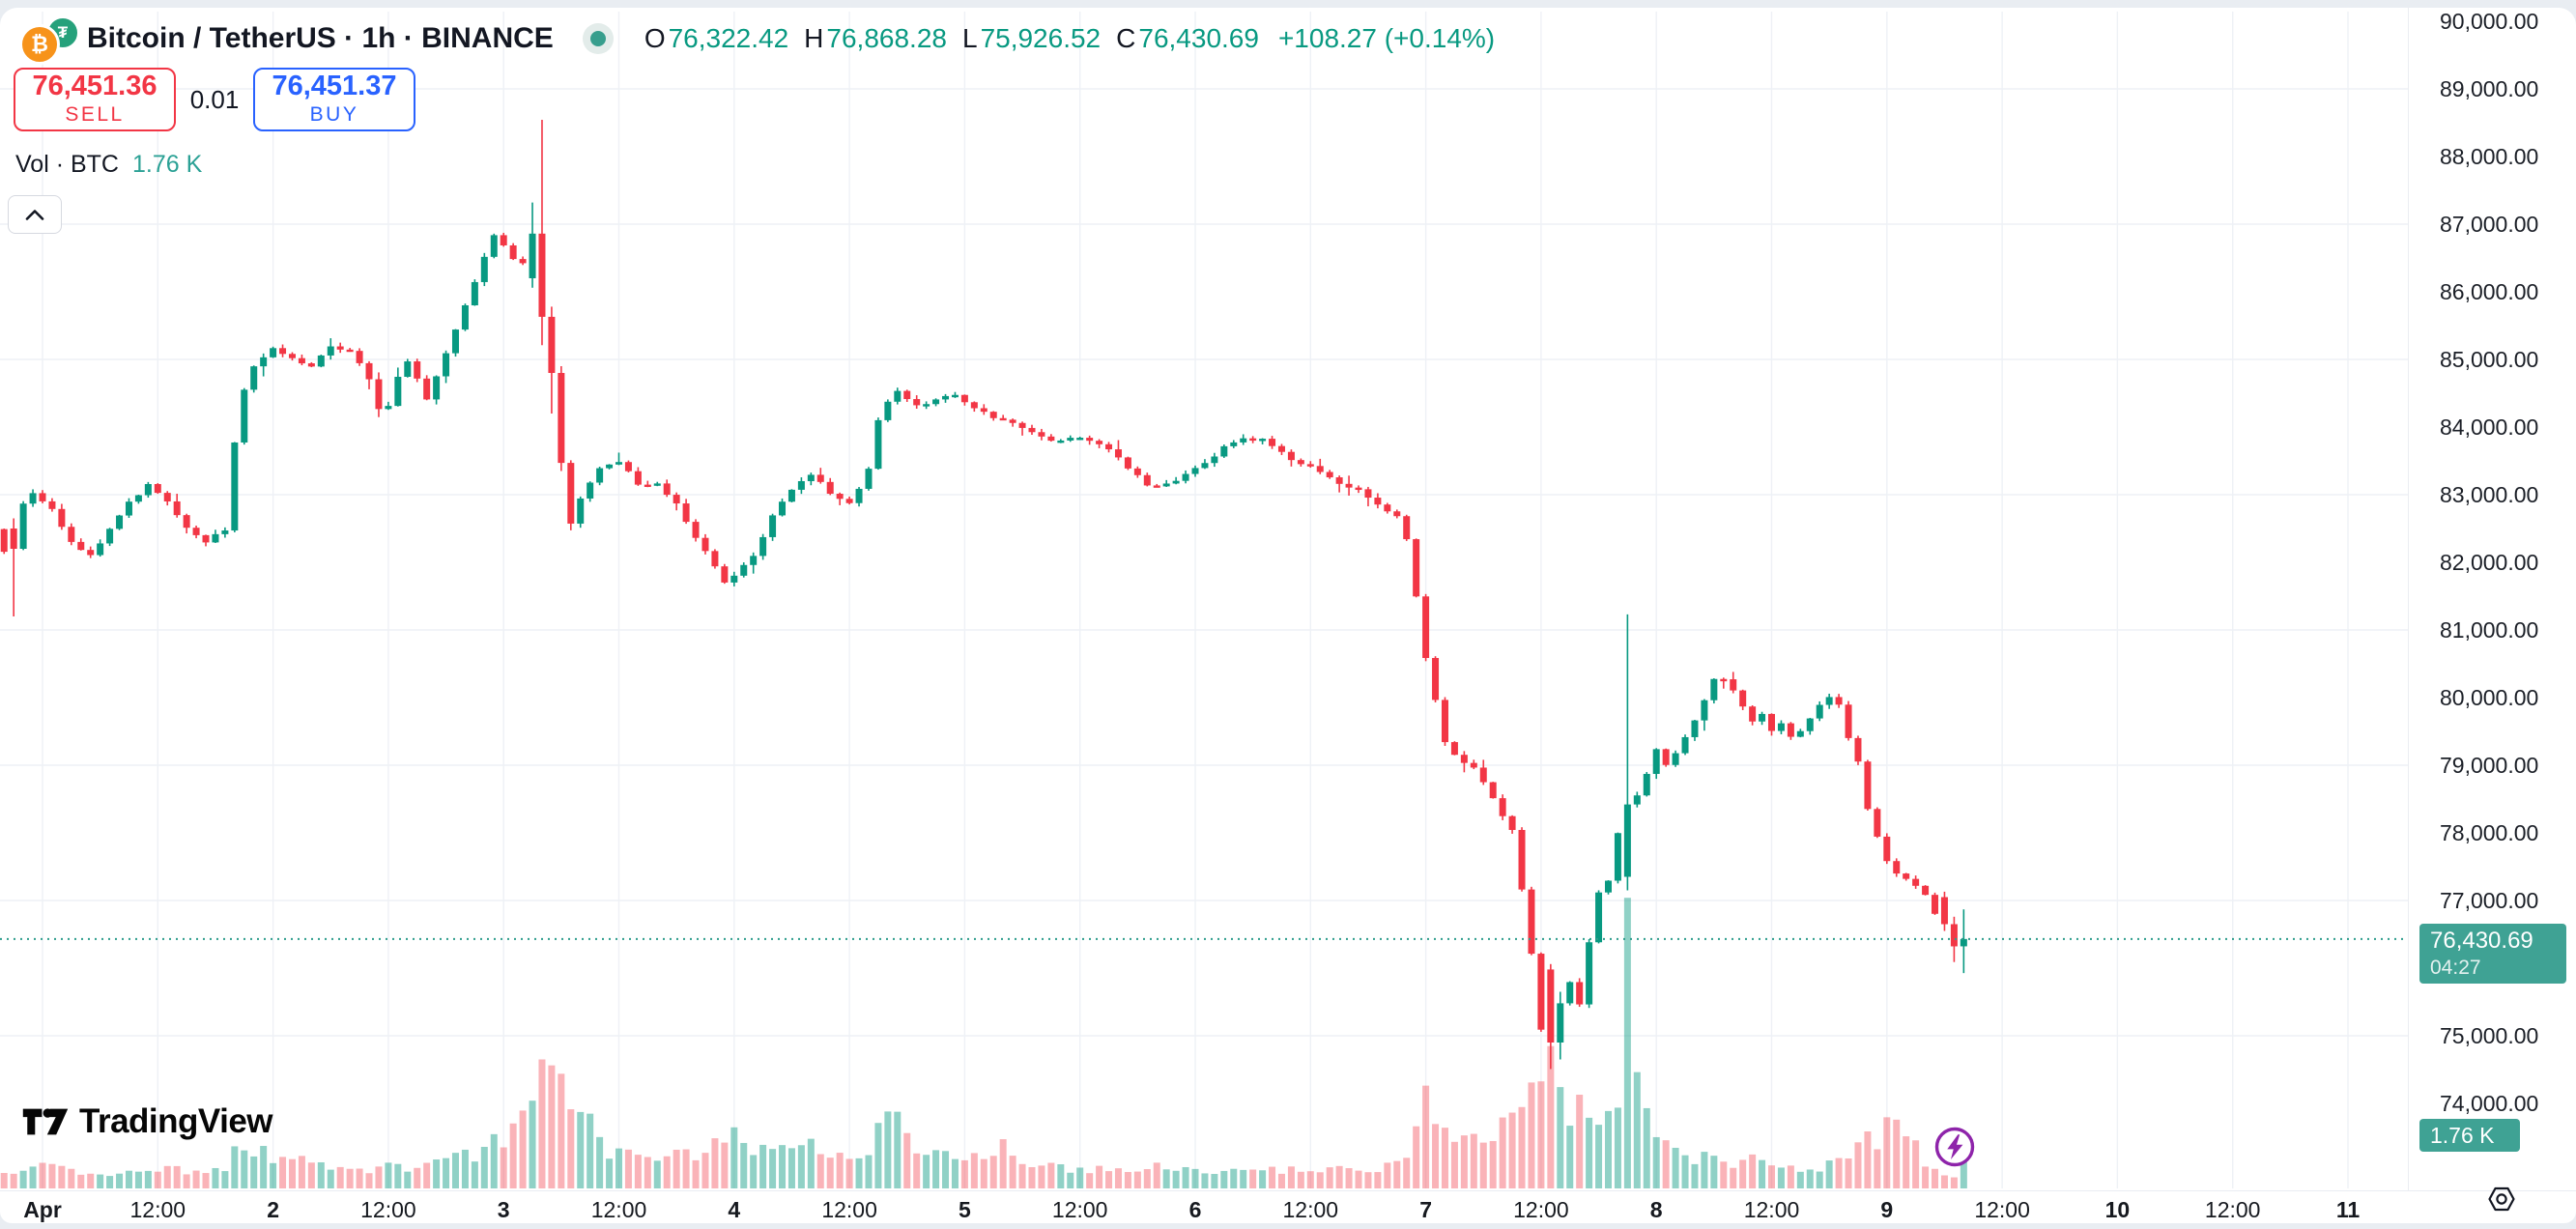 This screenshot has height=1229, width=2576. Describe the element at coordinates (2490, 494) in the screenshot. I see `price-tick-label: 83,000.00` at that location.